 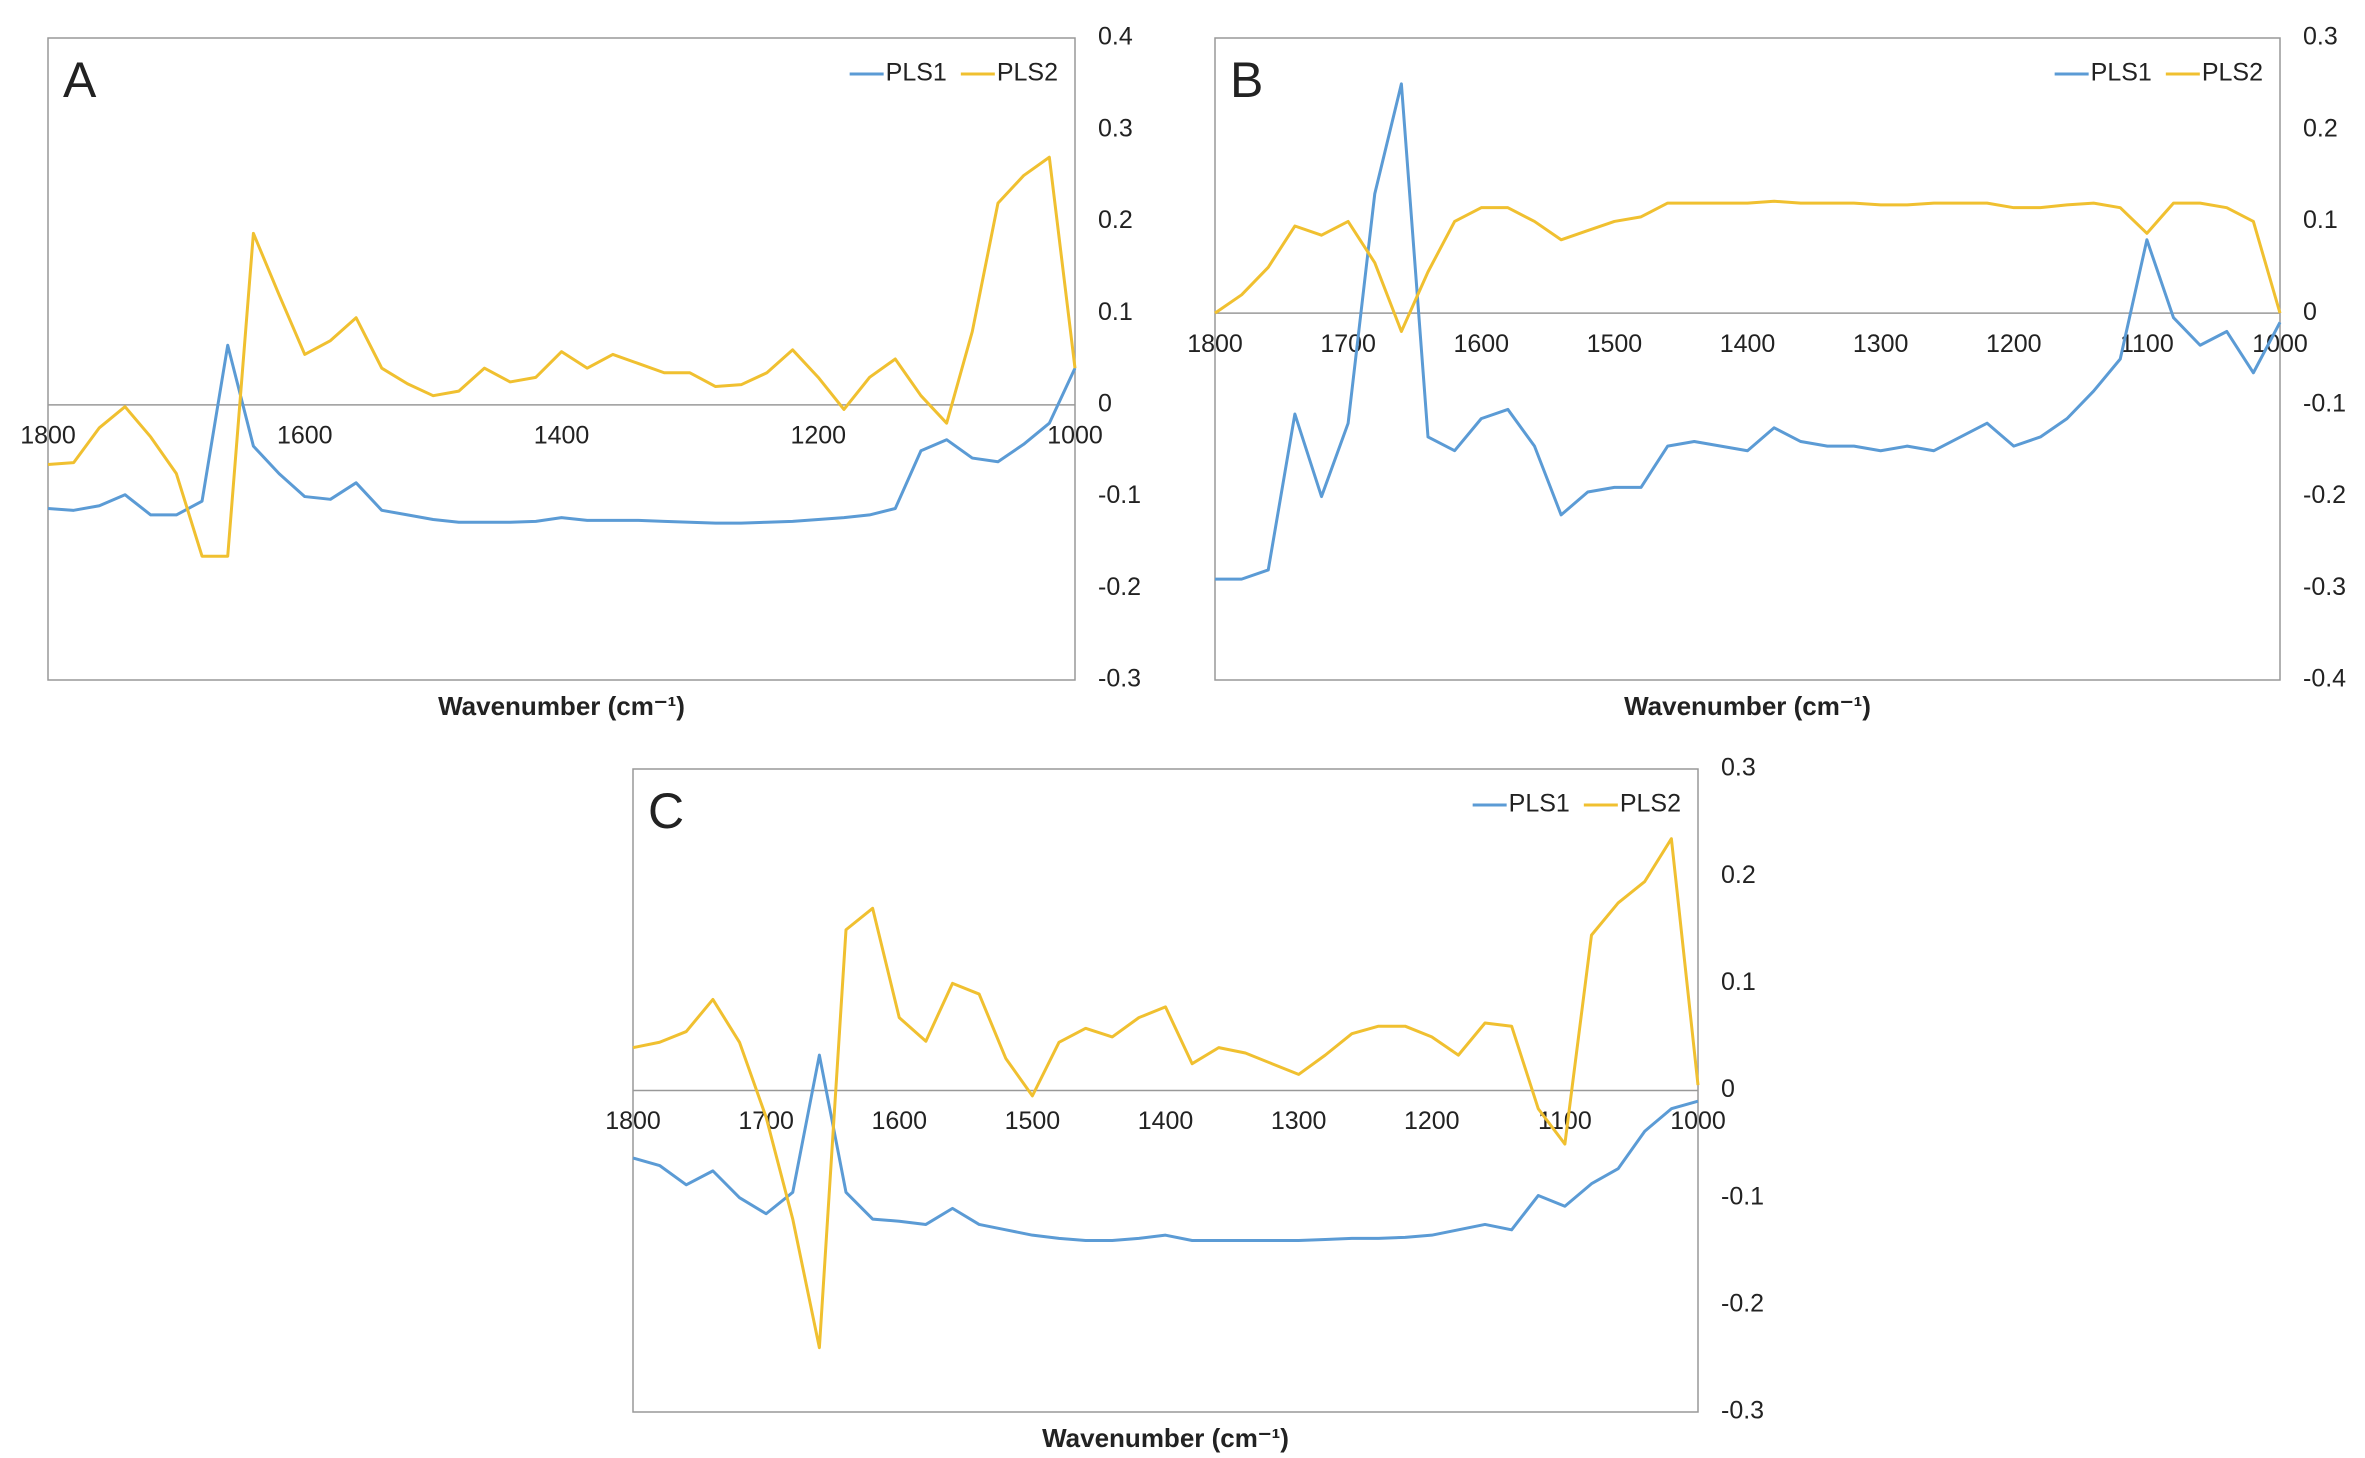 What do you see at coordinates (666, 811) in the screenshot?
I see `panel-label: C` at bounding box center [666, 811].